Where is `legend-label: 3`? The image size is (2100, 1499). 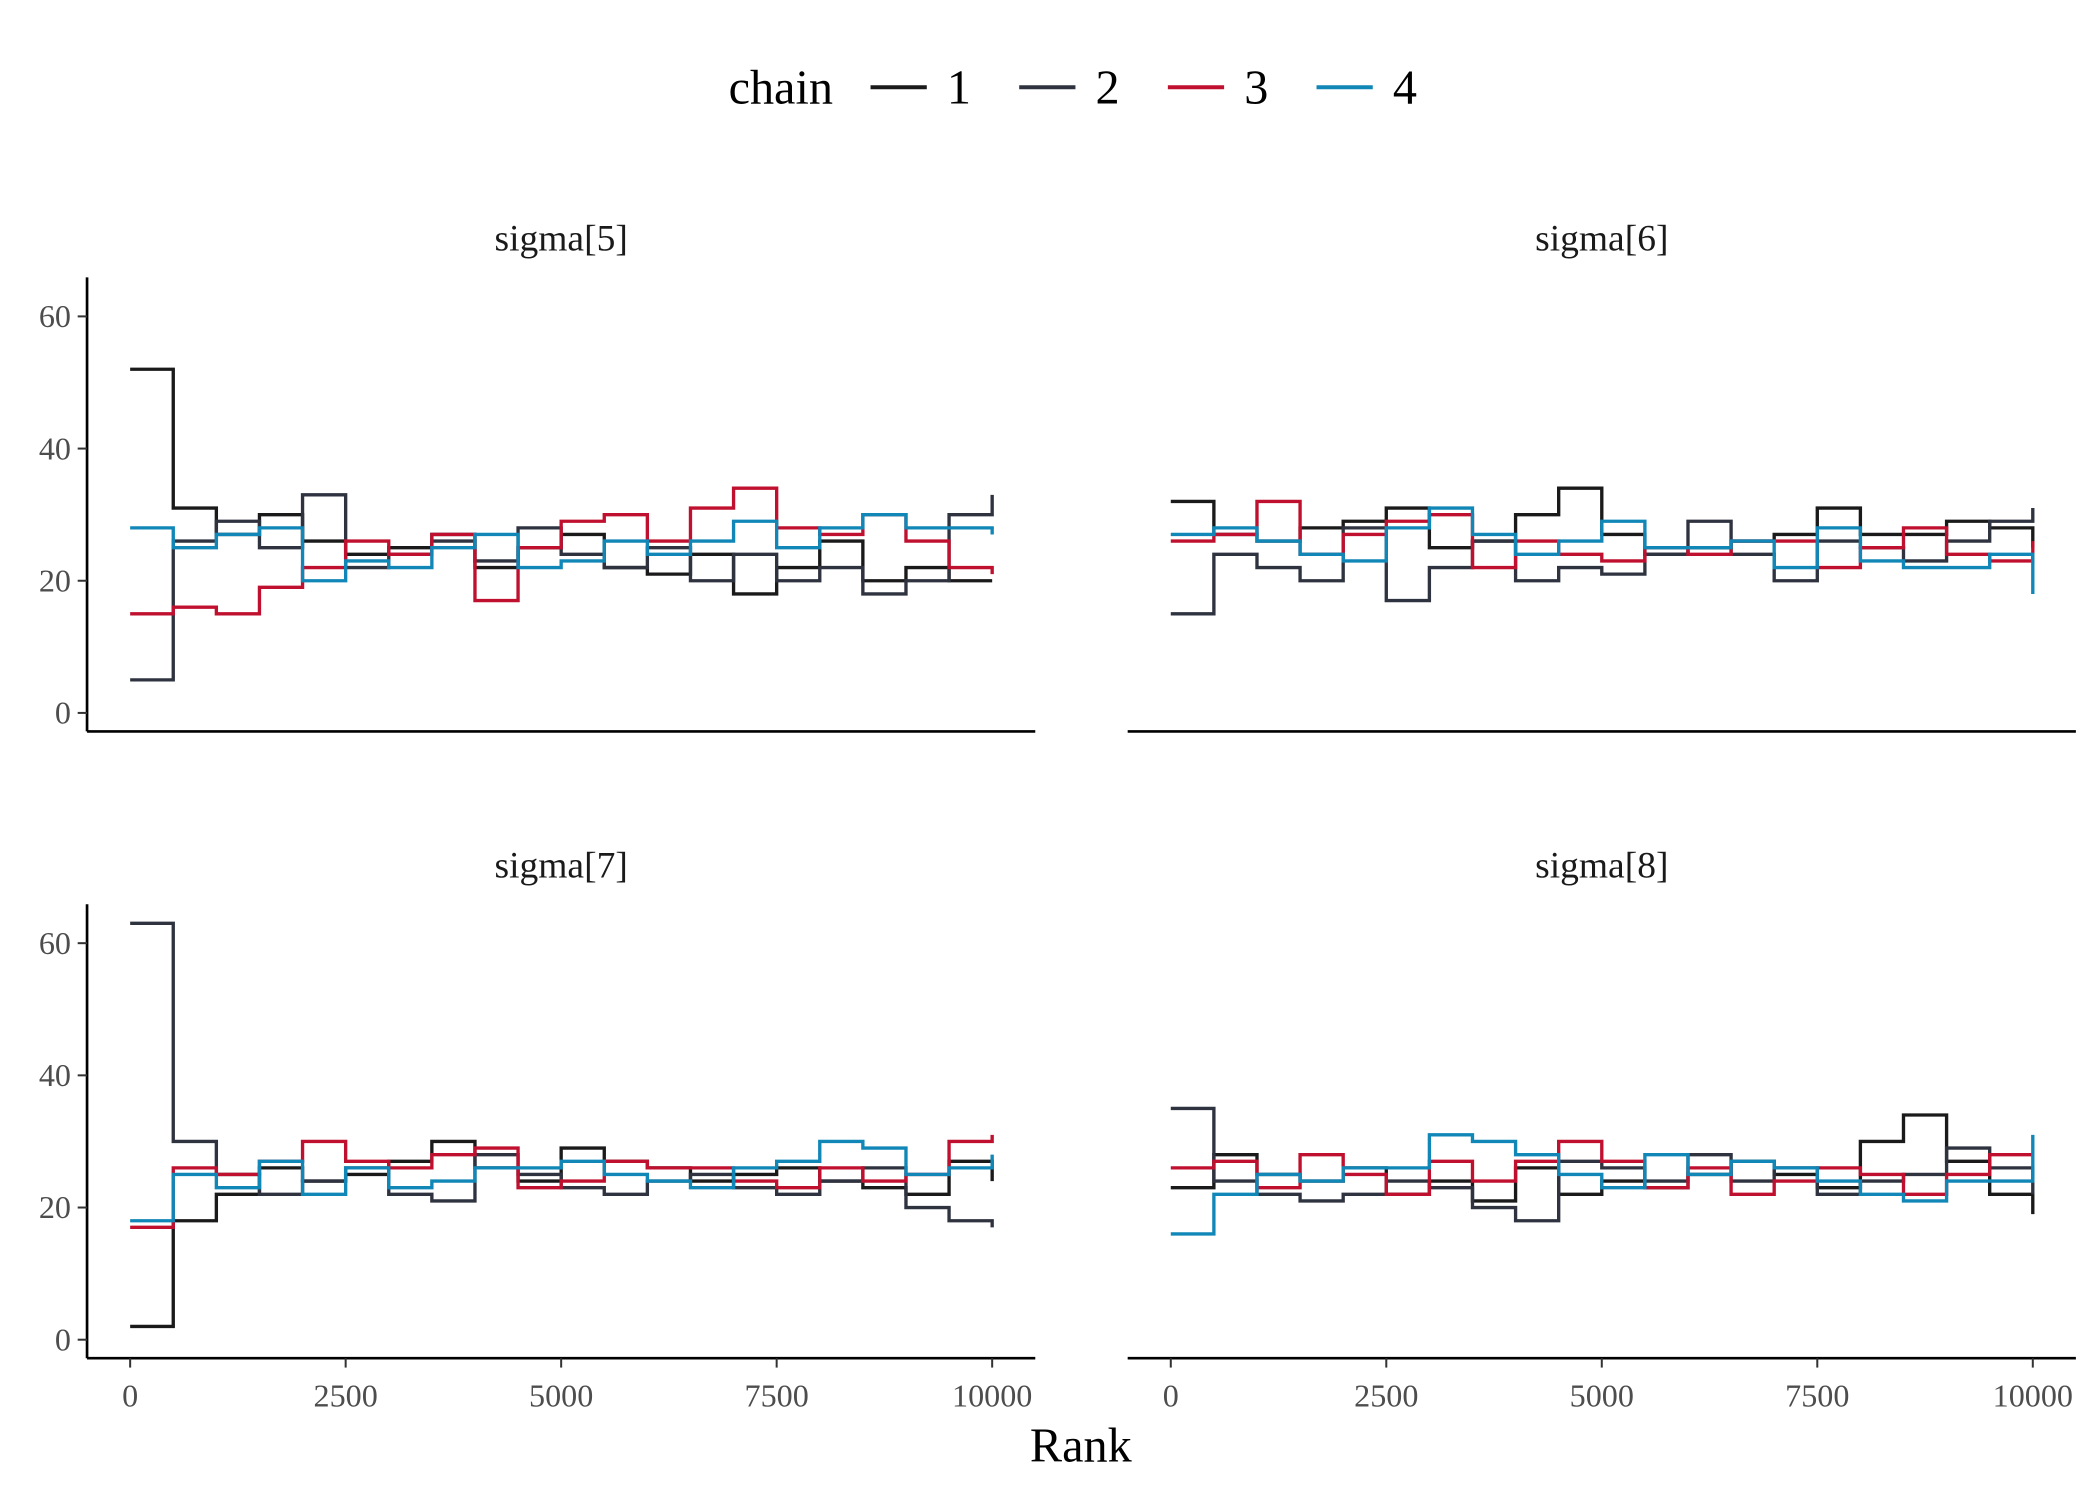 legend-label: 3 is located at coordinates (1256, 87).